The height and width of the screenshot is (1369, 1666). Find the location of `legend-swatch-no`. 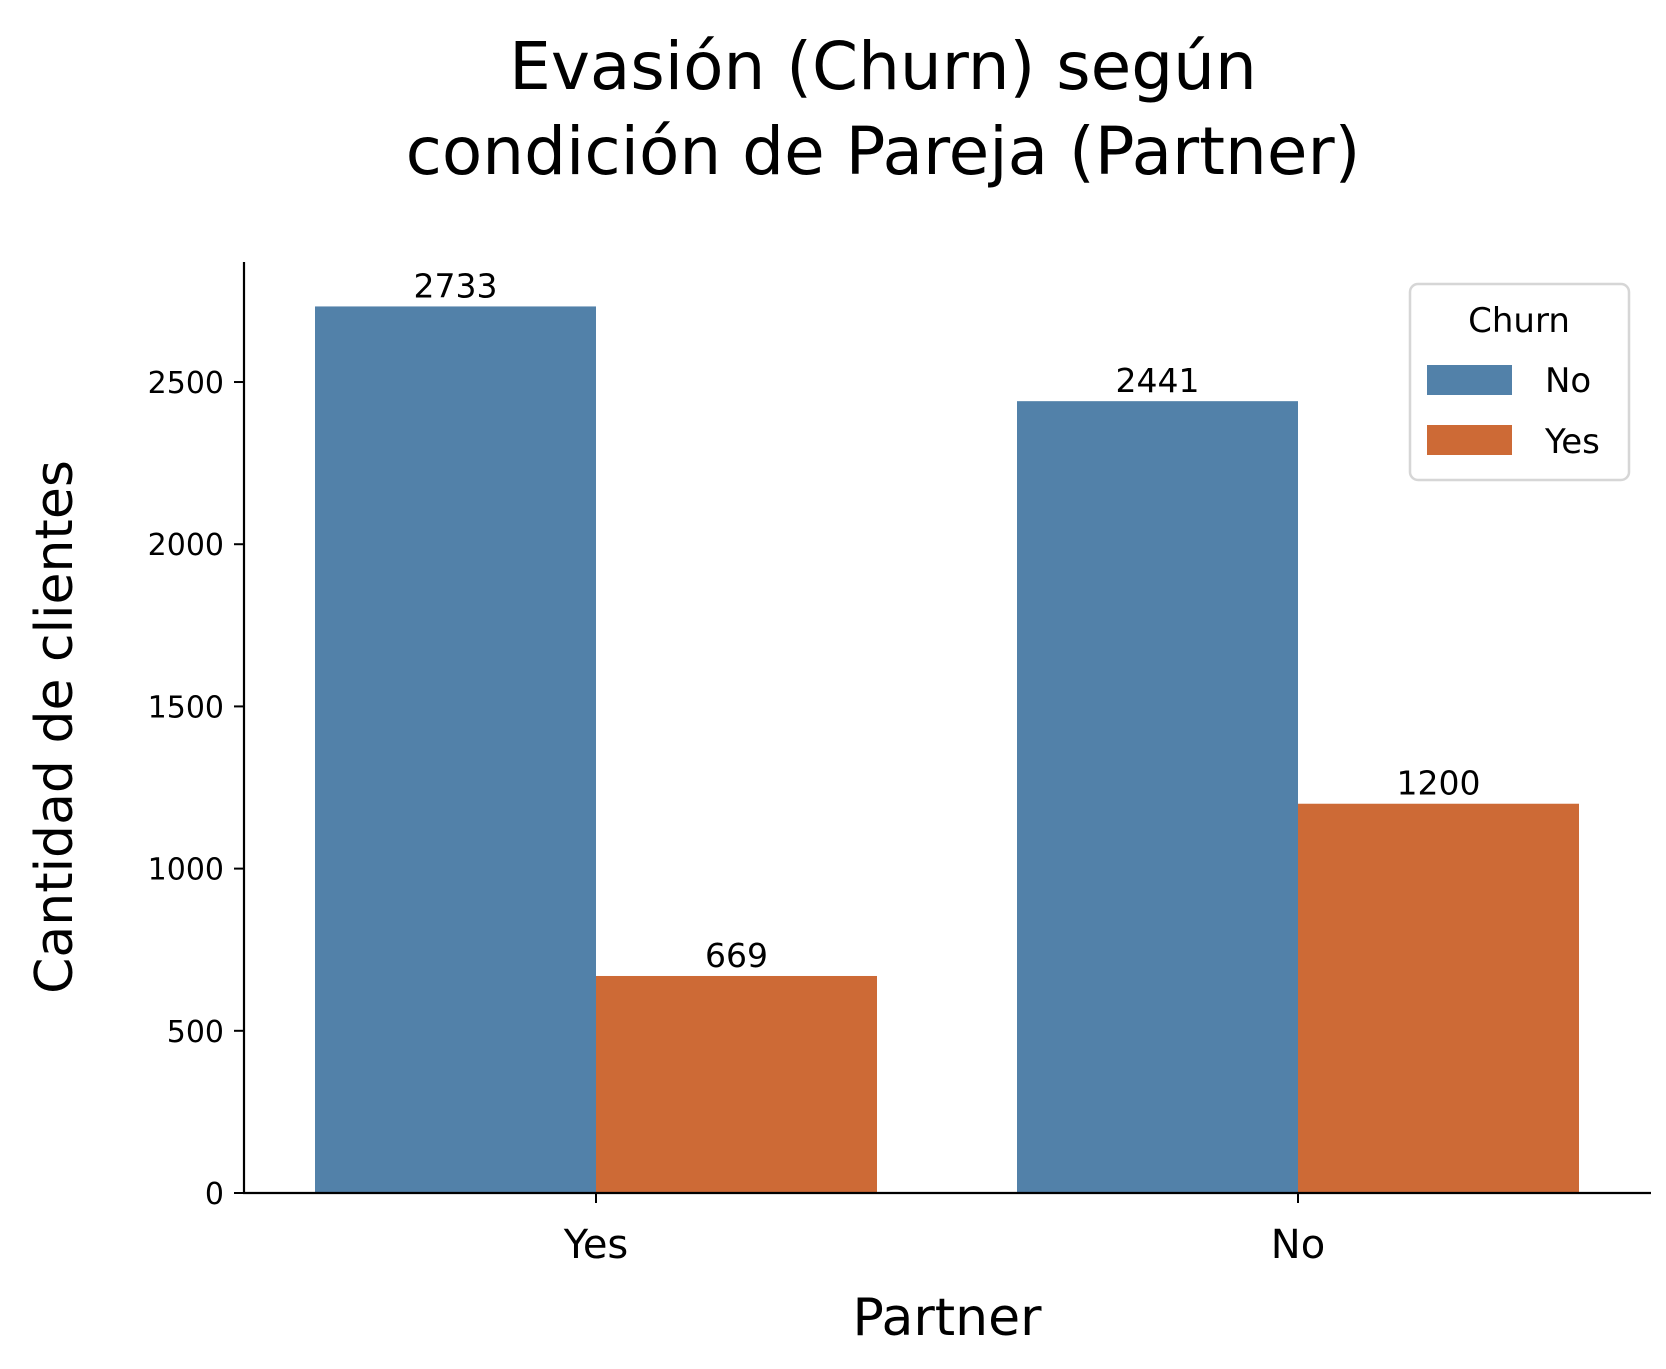

legend-swatch-no is located at coordinates (1469, 380).